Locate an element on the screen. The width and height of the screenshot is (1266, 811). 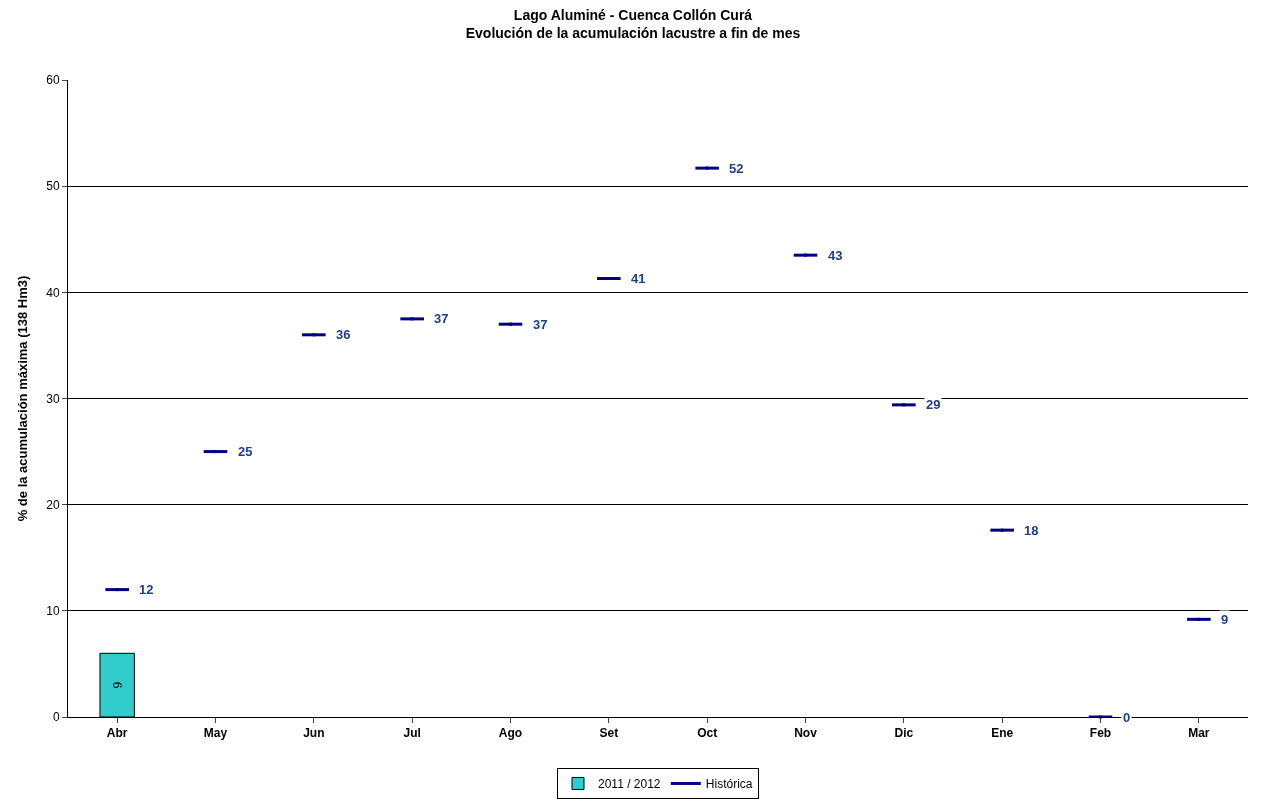
data-label: 41 is located at coordinates (638, 278).